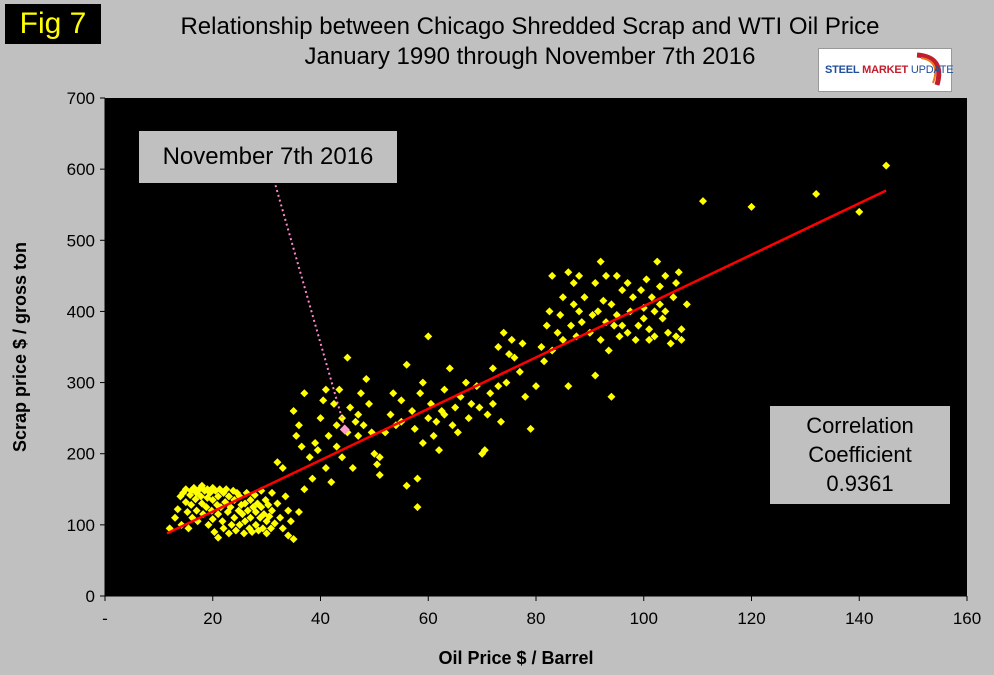  What do you see at coordinates (860, 483) in the screenshot?
I see `correlation-value: 0.9361` at bounding box center [860, 483].